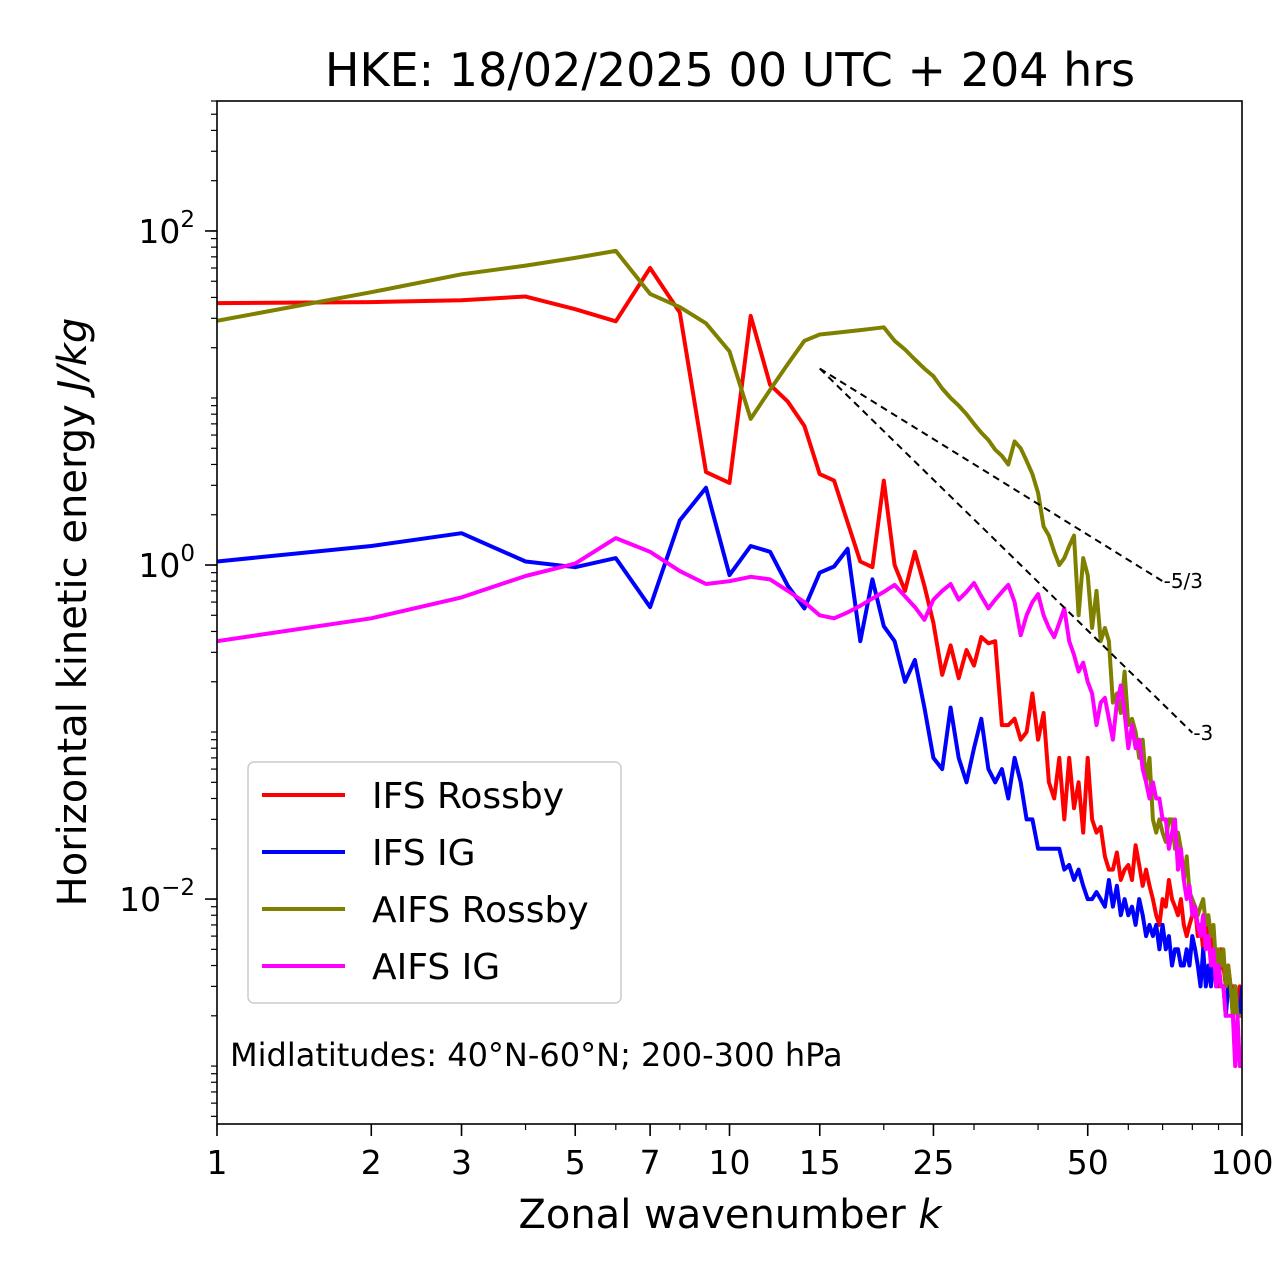 This screenshot has width=1280, height=1288. What do you see at coordinates (217, 1162) in the screenshot?
I see `x-tick-label: 1` at bounding box center [217, 1162].